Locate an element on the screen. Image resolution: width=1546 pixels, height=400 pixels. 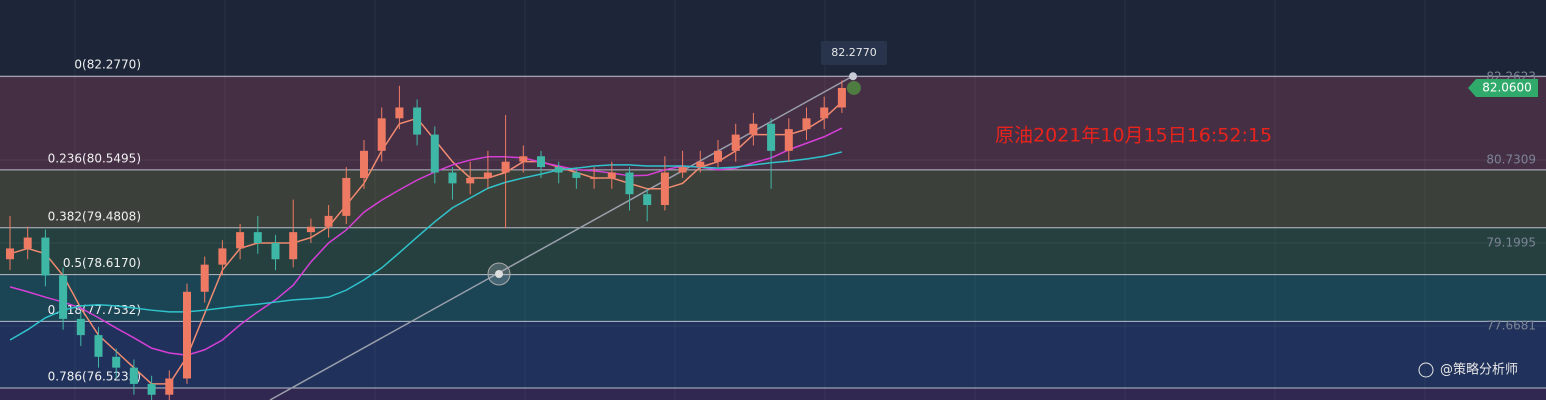
last-glow is located at coordinates (853, 87).